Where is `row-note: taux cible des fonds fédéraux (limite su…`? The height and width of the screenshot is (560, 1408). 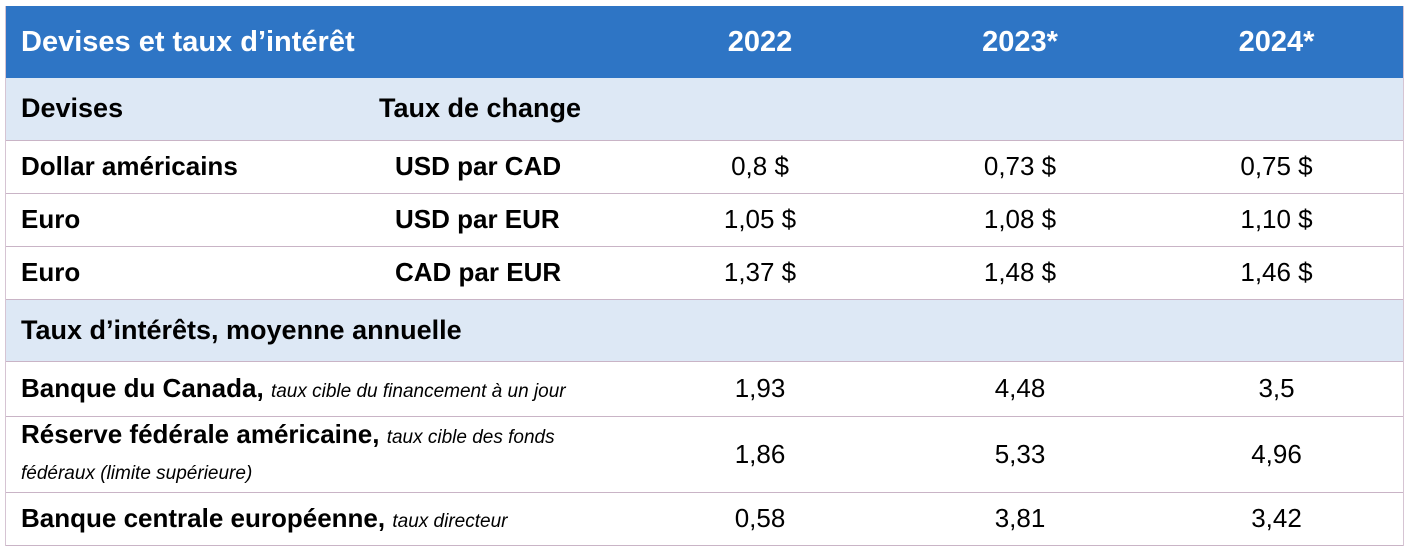
row-note: taux cible des fonds fédéraux (limite su… is located at coordinates (288, 455).